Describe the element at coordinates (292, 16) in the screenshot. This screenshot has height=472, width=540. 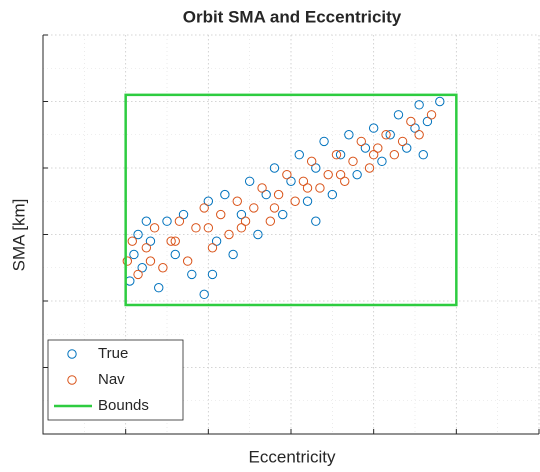
I see `chart-title: Orbit SMA and Eccentricity` at that location.